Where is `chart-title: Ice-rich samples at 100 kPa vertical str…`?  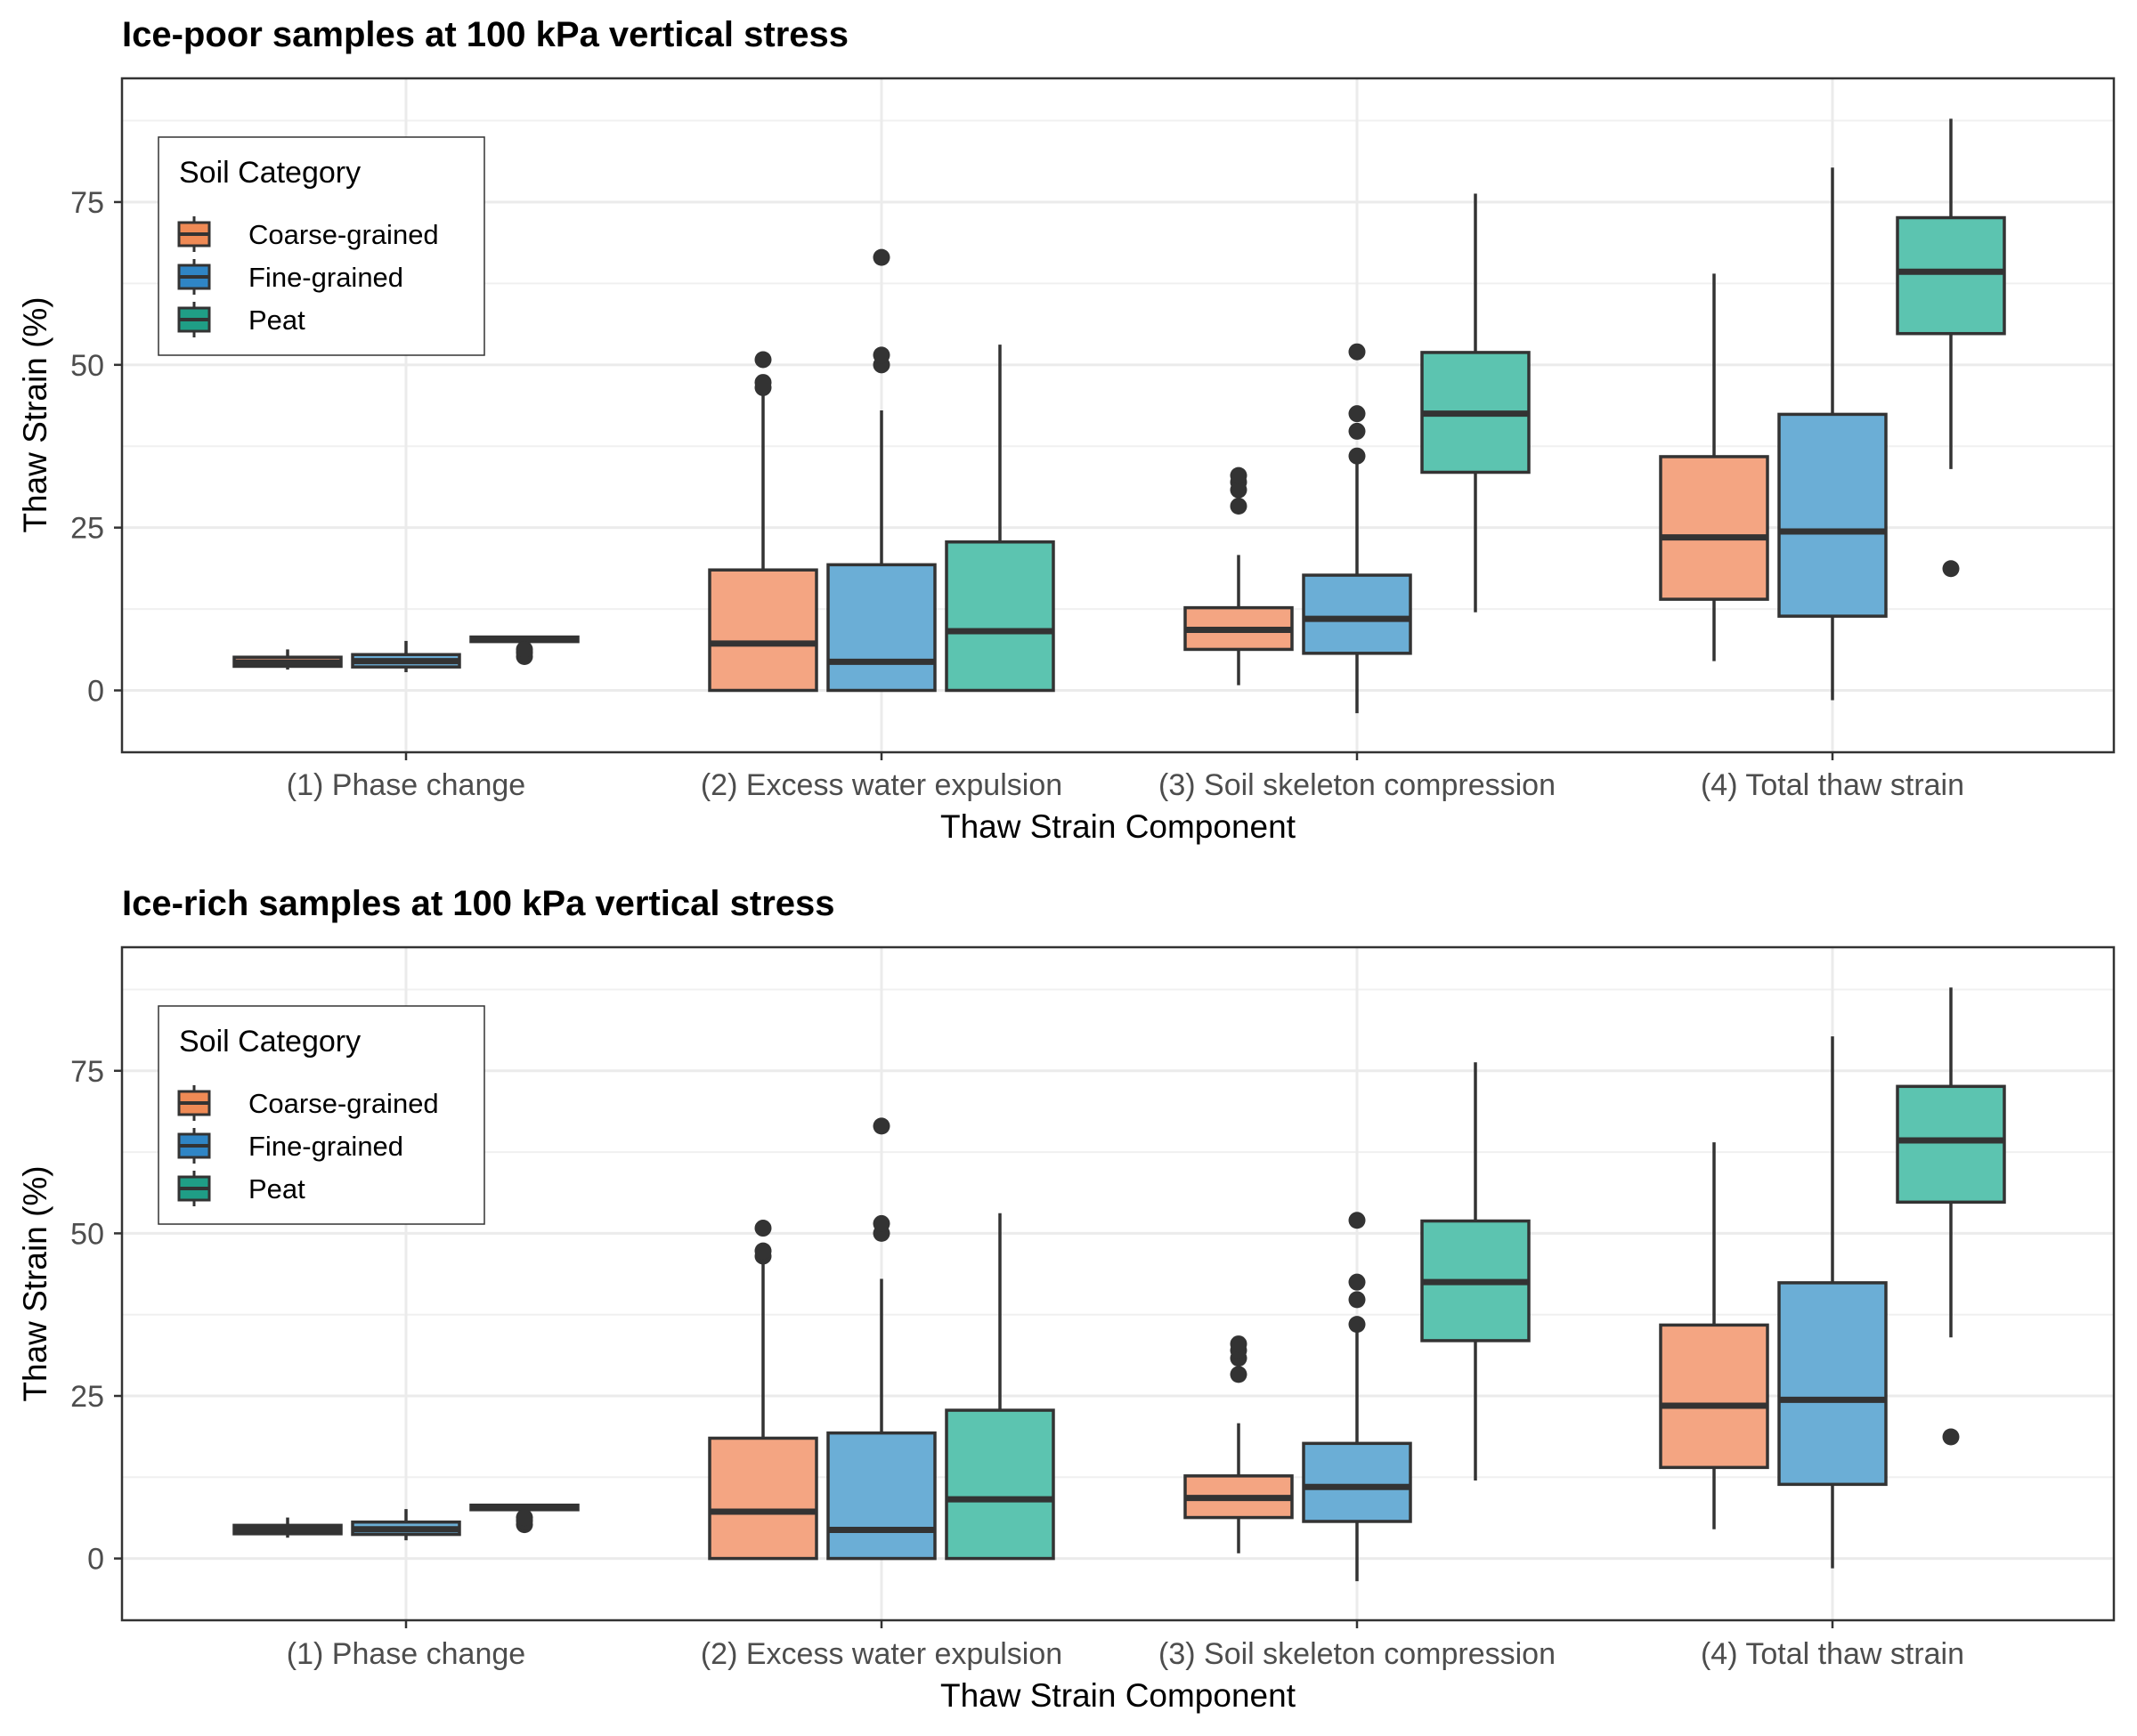 chart-title: Ice-rich samples at 100 kPa vertical str… is located at coordinates (478, 903).